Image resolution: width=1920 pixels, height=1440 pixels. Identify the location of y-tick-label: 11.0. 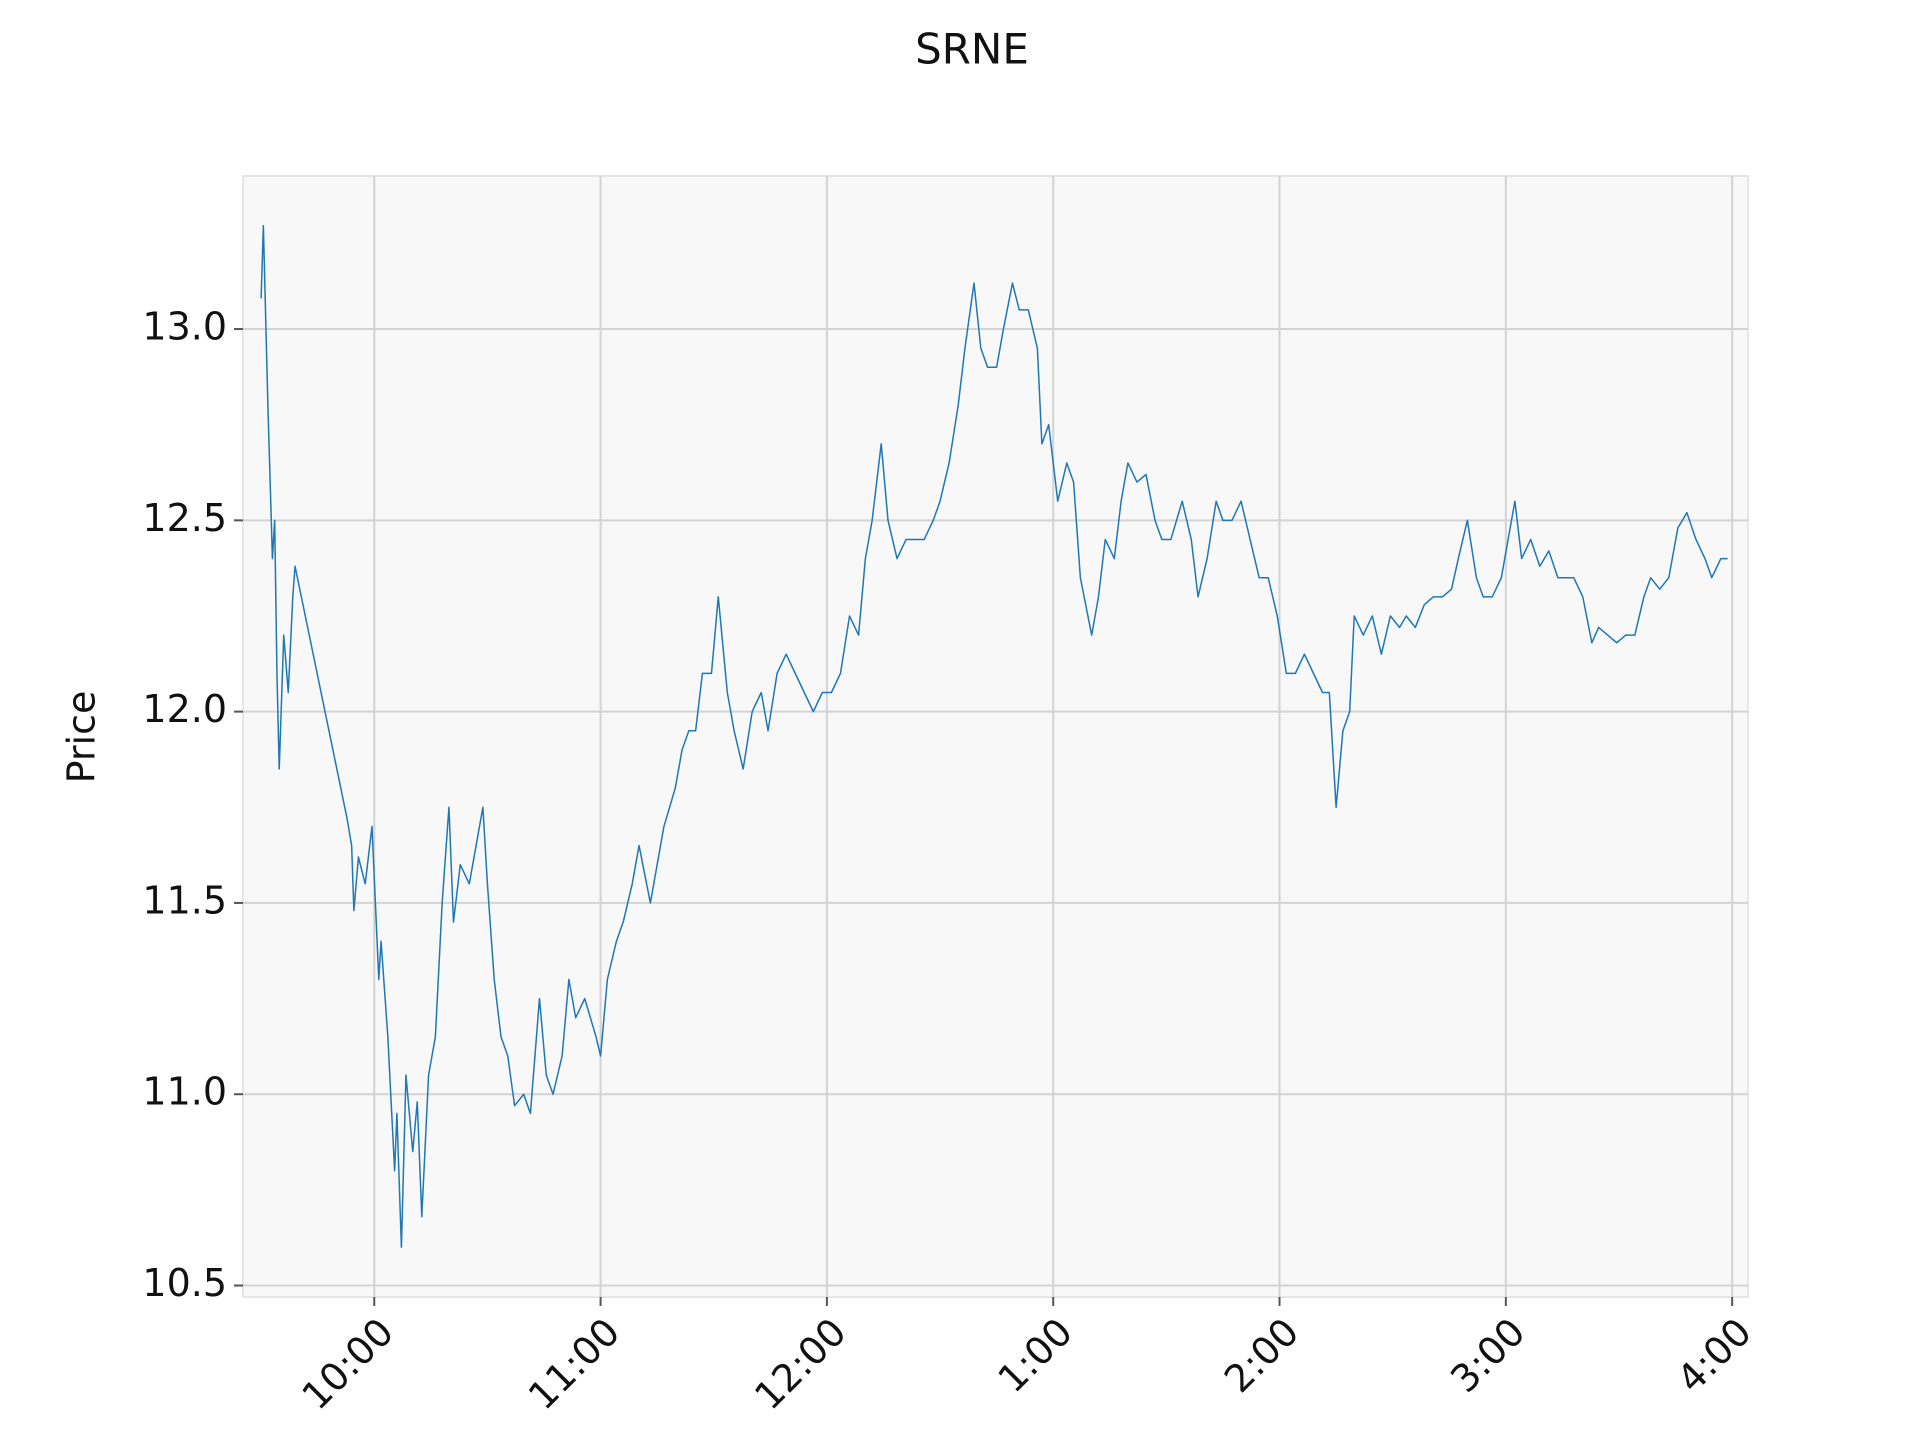
(184, 1092).